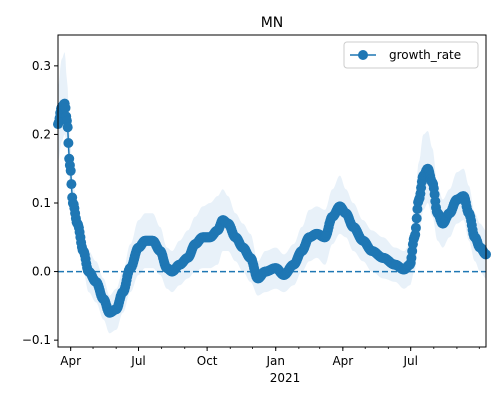 Image resolution: width=500 pixels, height=400 pixels. Describe the element at coordinates (41, 66) in the screenshot. I see `y-tick-label: 0.3` at that location.